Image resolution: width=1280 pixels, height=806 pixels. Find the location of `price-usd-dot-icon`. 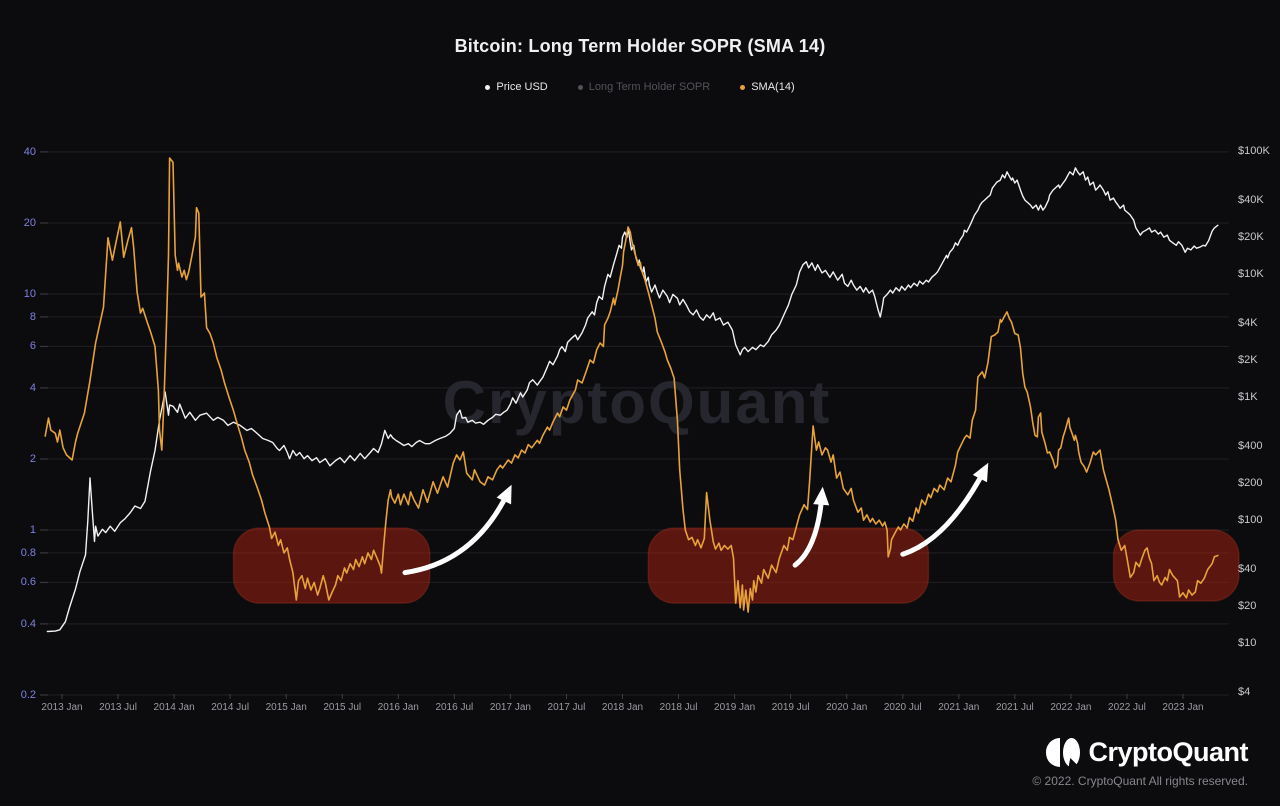

price-usd-dot-icon is located at coordinates (488, 87).